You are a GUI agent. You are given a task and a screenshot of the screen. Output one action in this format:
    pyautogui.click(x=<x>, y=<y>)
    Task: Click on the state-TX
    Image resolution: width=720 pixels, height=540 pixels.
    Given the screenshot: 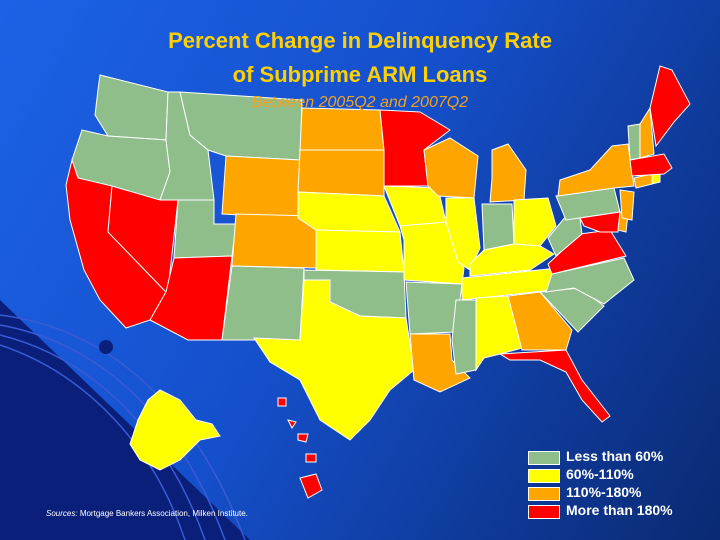 What is the action you would take?
    pyautogui.click(x=334, y=360)
    